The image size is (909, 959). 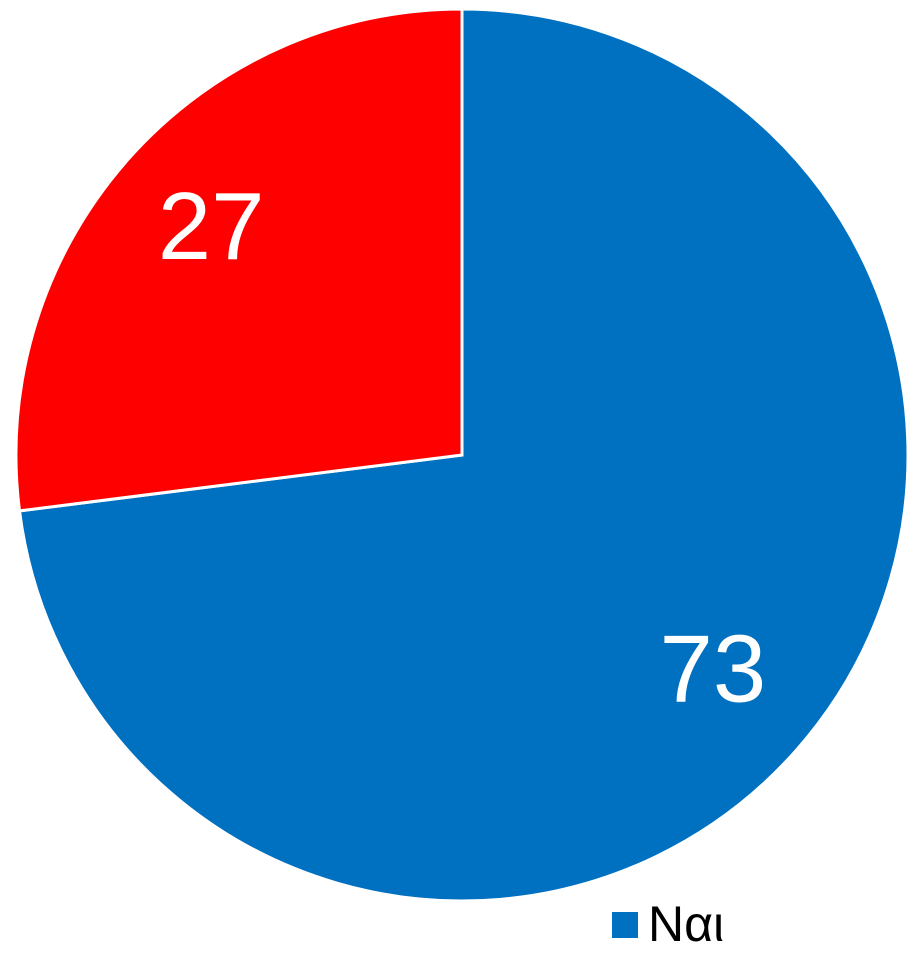 What do you see at coordinates (625, 925) in the screenshot?
I see `legend-swatch` at bounding box center [625, 925].